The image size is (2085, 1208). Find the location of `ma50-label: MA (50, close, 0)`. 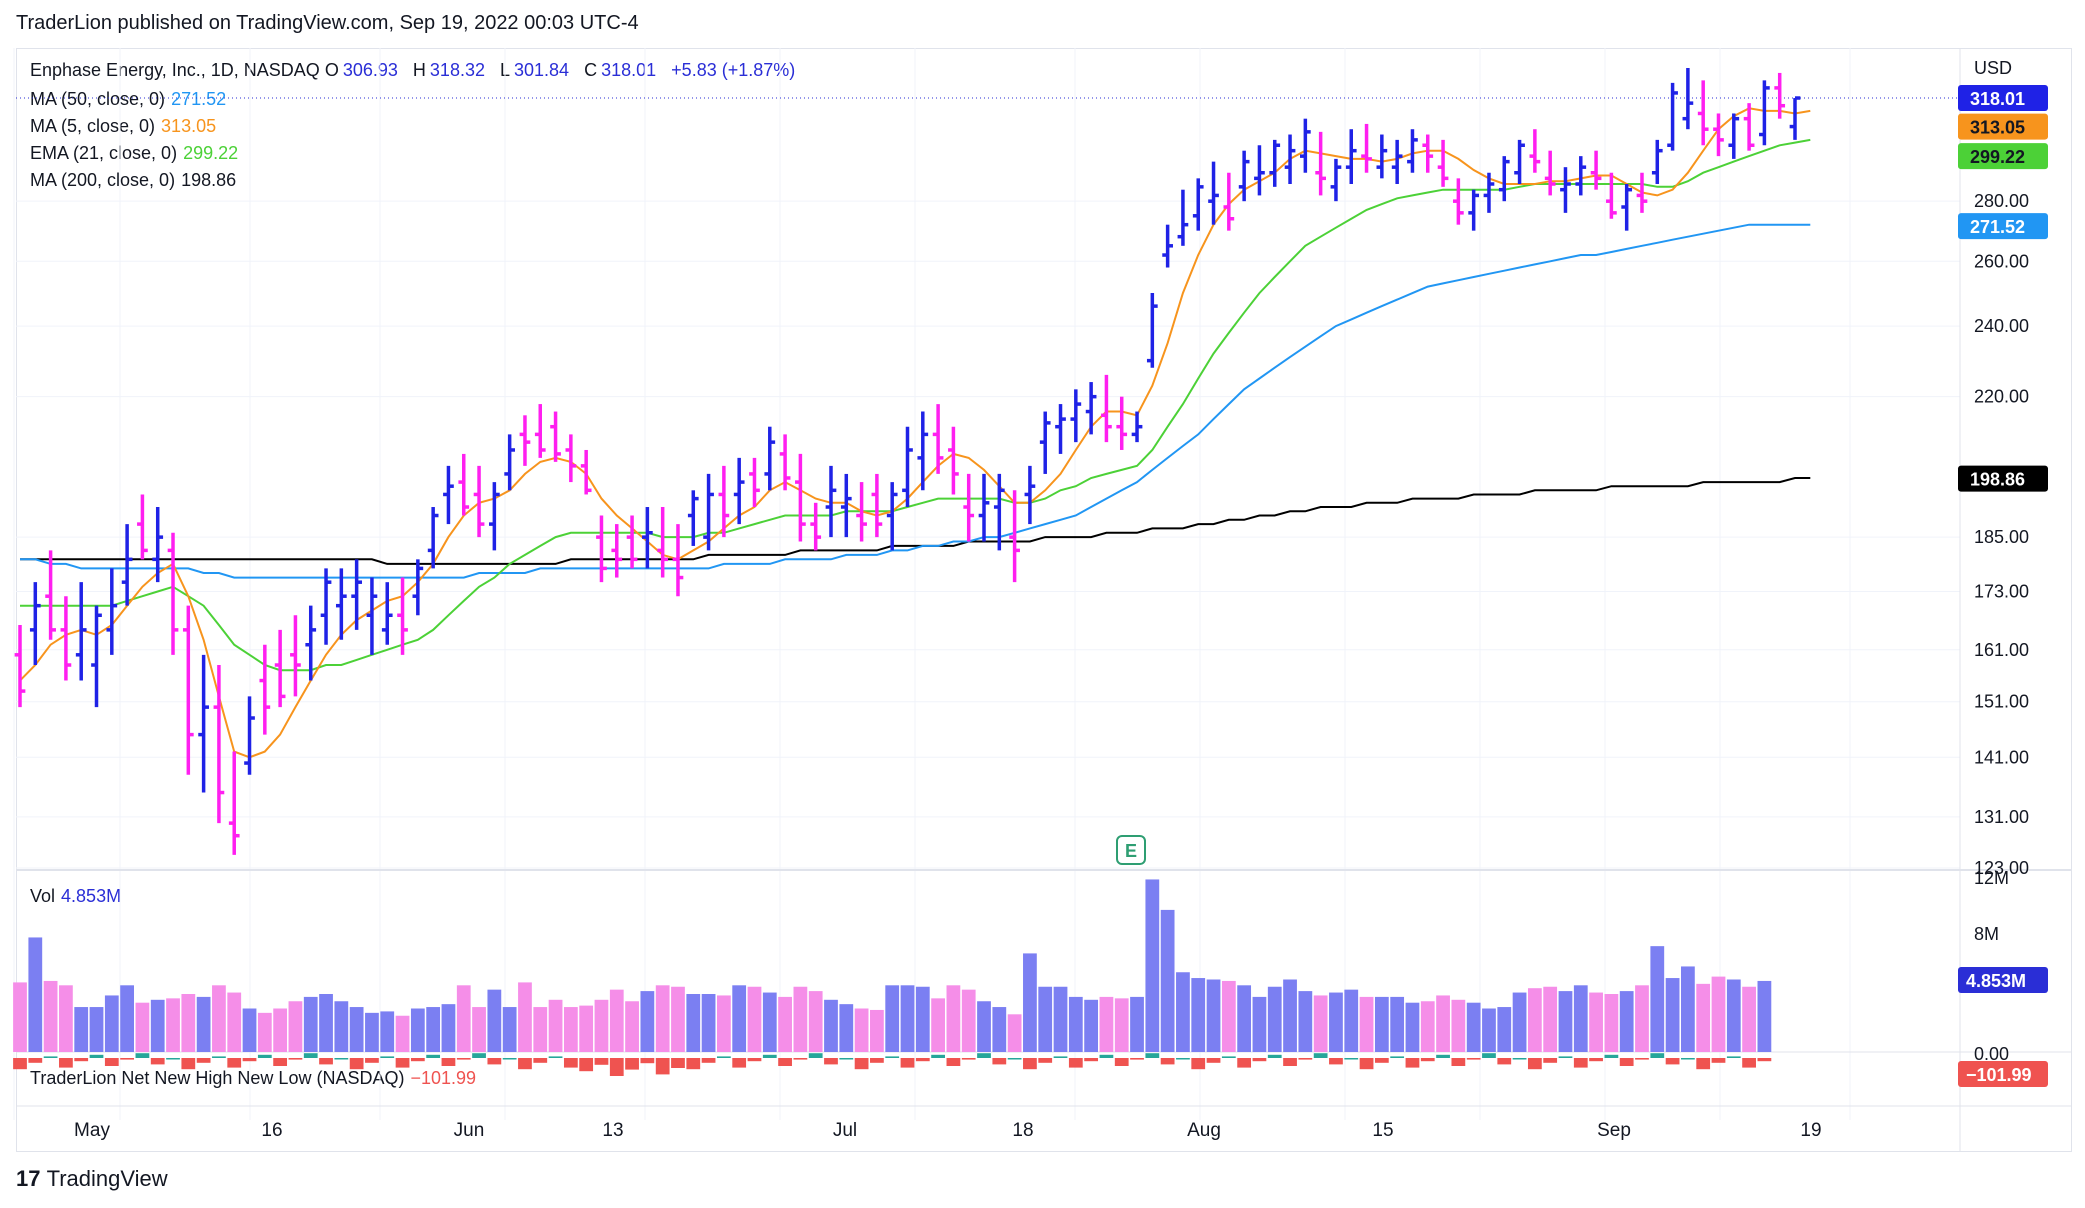

ma50-label: MA (50, close, 0) is located at coordinates (98, 99).